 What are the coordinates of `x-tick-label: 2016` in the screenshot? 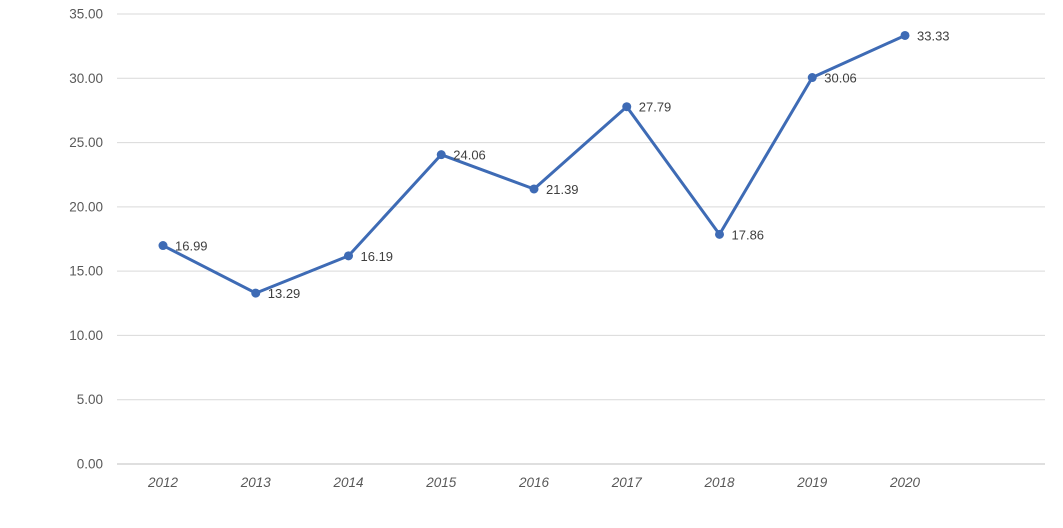 It's located at (534, 482).